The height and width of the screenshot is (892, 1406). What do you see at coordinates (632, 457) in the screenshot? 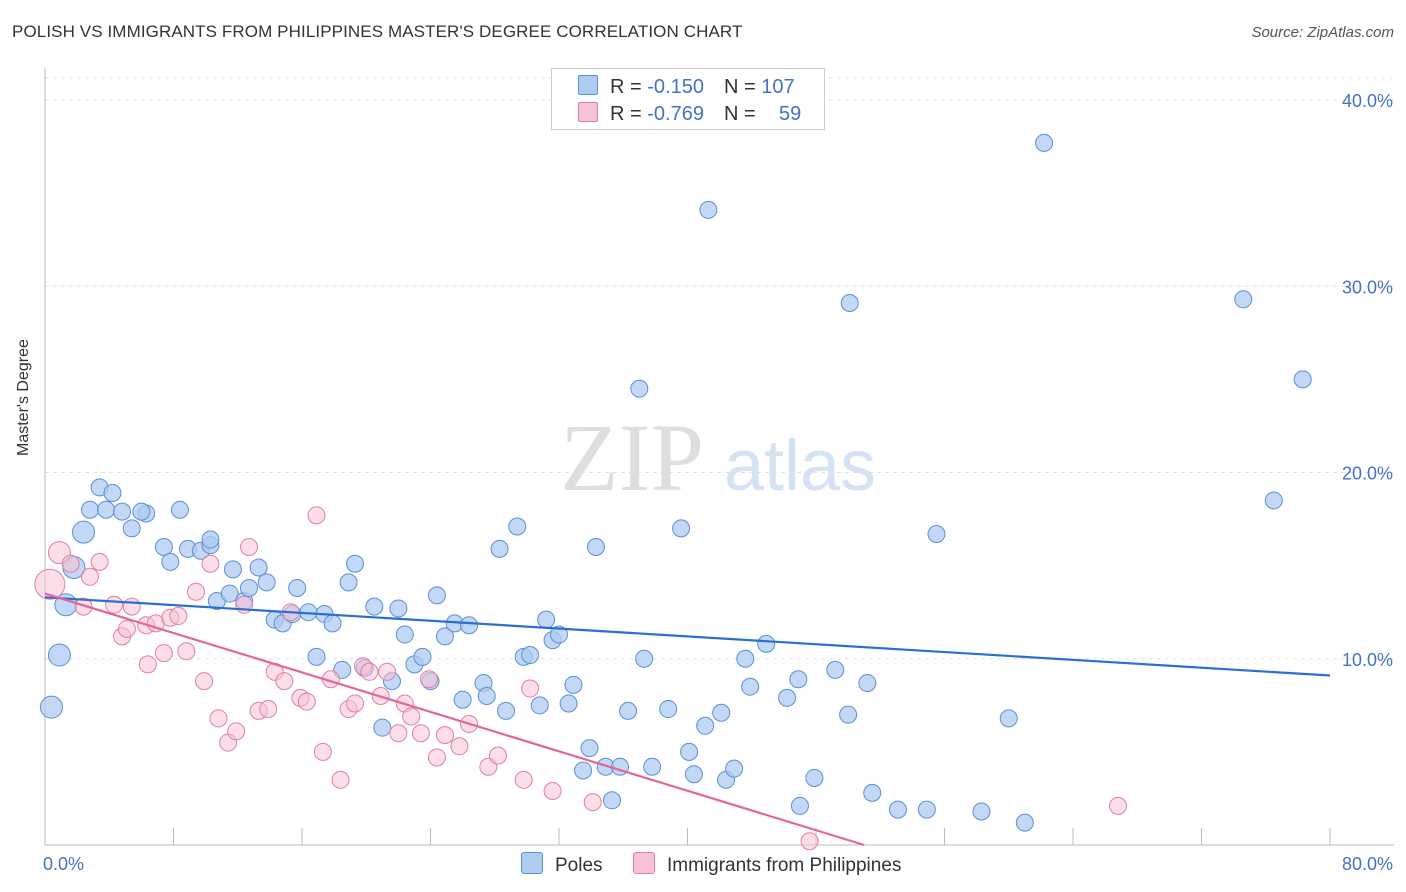
I see `watermark-zip: ZIP` at bounding box center [632, 457].